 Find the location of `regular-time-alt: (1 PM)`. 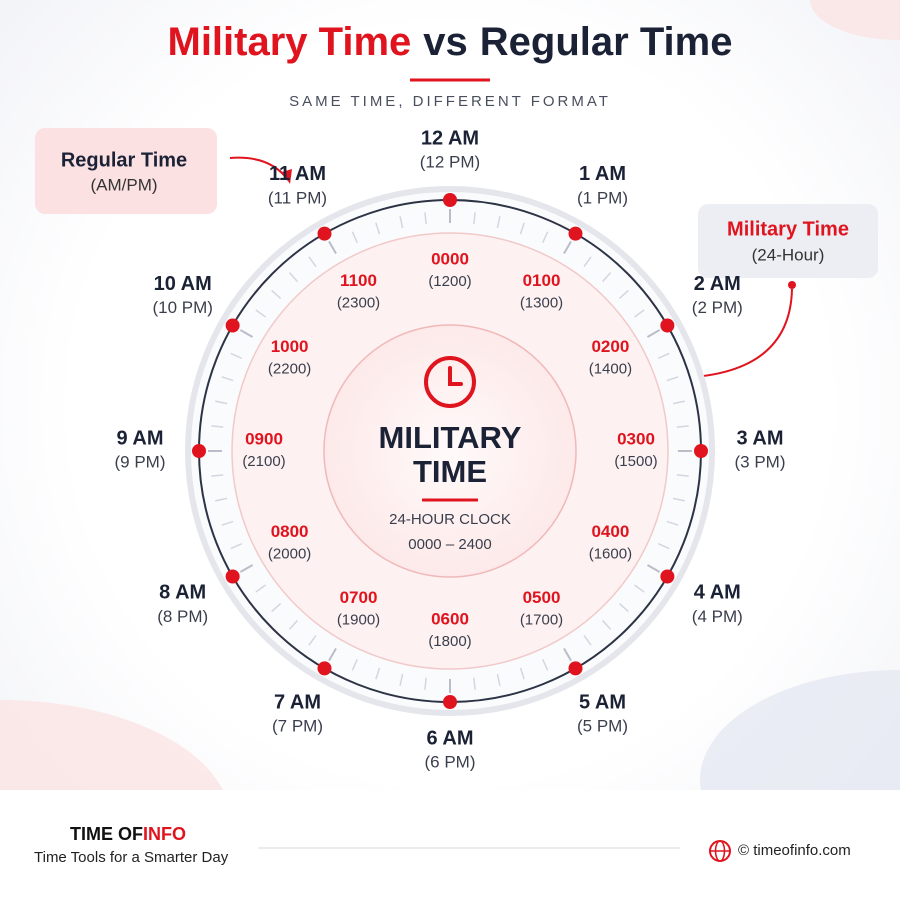

regular-time-alt: (1 PM) is located at coordinates (602, 197).